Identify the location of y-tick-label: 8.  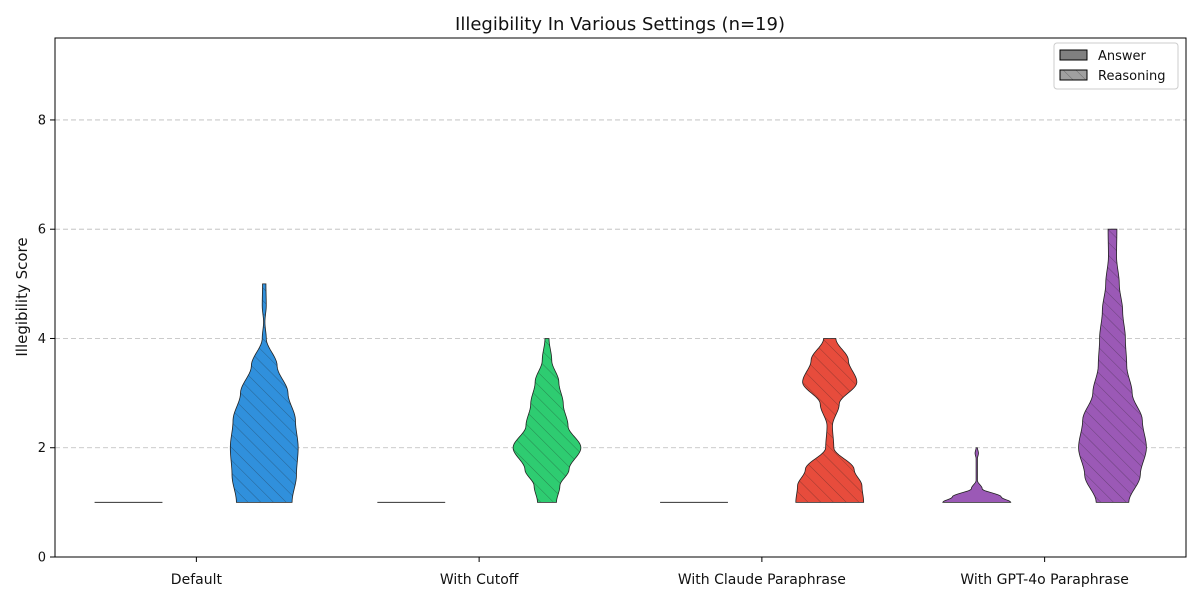
(42, 120).